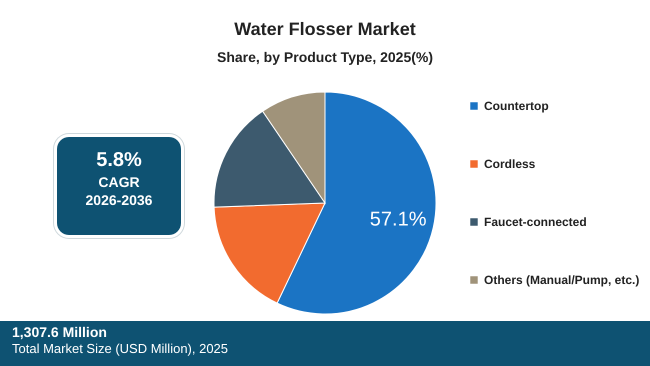 The height and width of the screenshot is (366, 650). What do you see at coordinates (510, 164) in the screenshot?
I see `legend-label: Cordless` at bounding box center [510, 164].